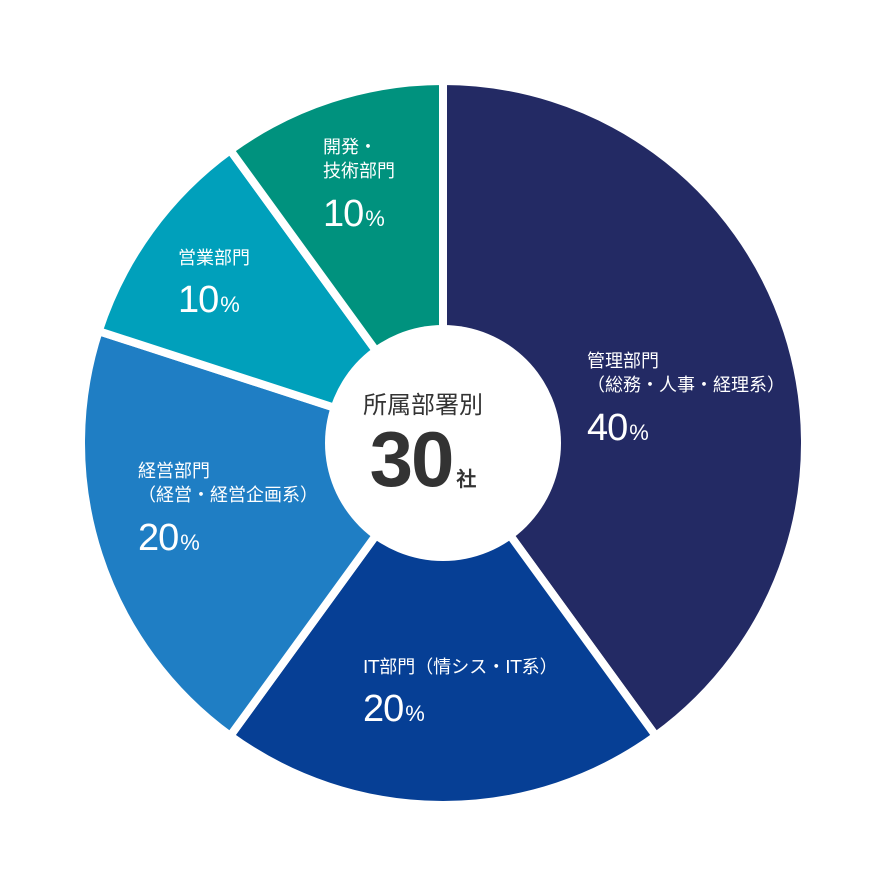 The image size is (886, 886). Describe the element at coordinates (209, 300) in the screenshot. I see `slice-value-eigyo: 10%` at that location.